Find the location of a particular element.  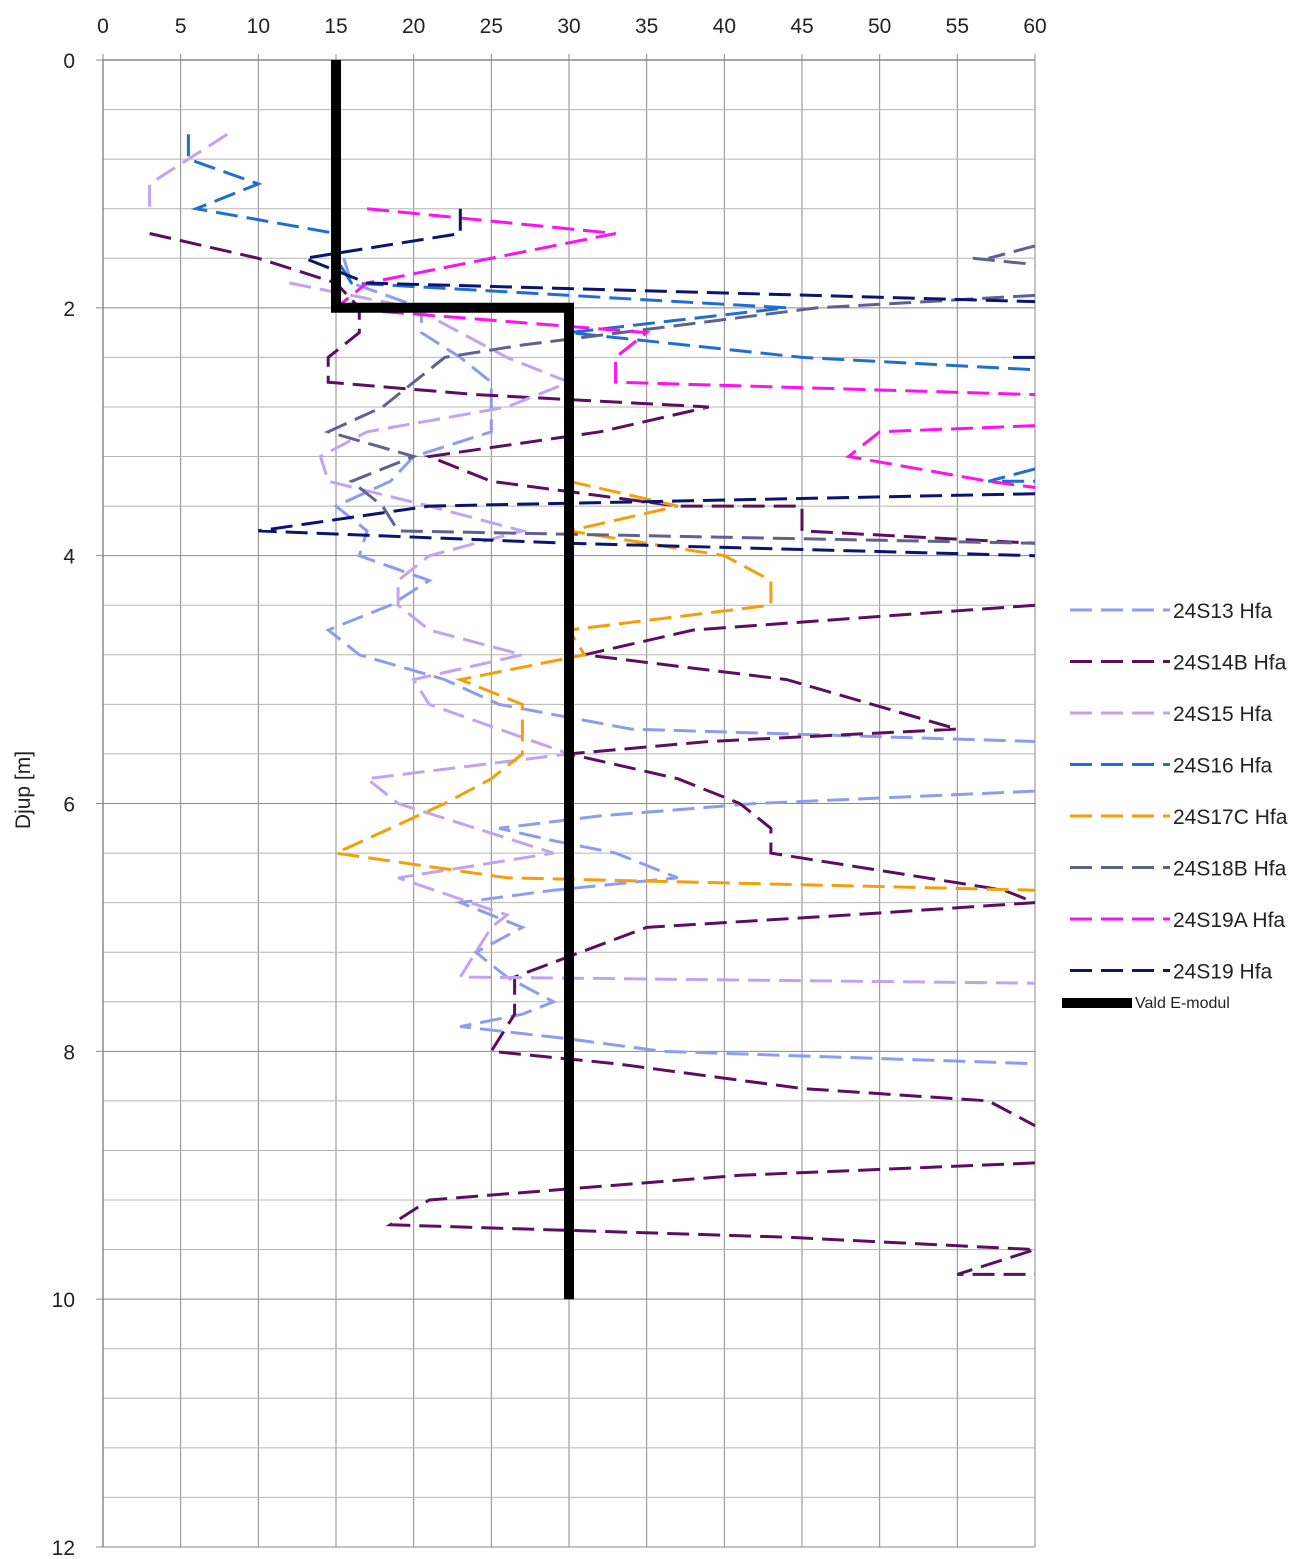

legend-label-vald-e-modul: Vald E-modul is located at coordinates (1182, 1003).